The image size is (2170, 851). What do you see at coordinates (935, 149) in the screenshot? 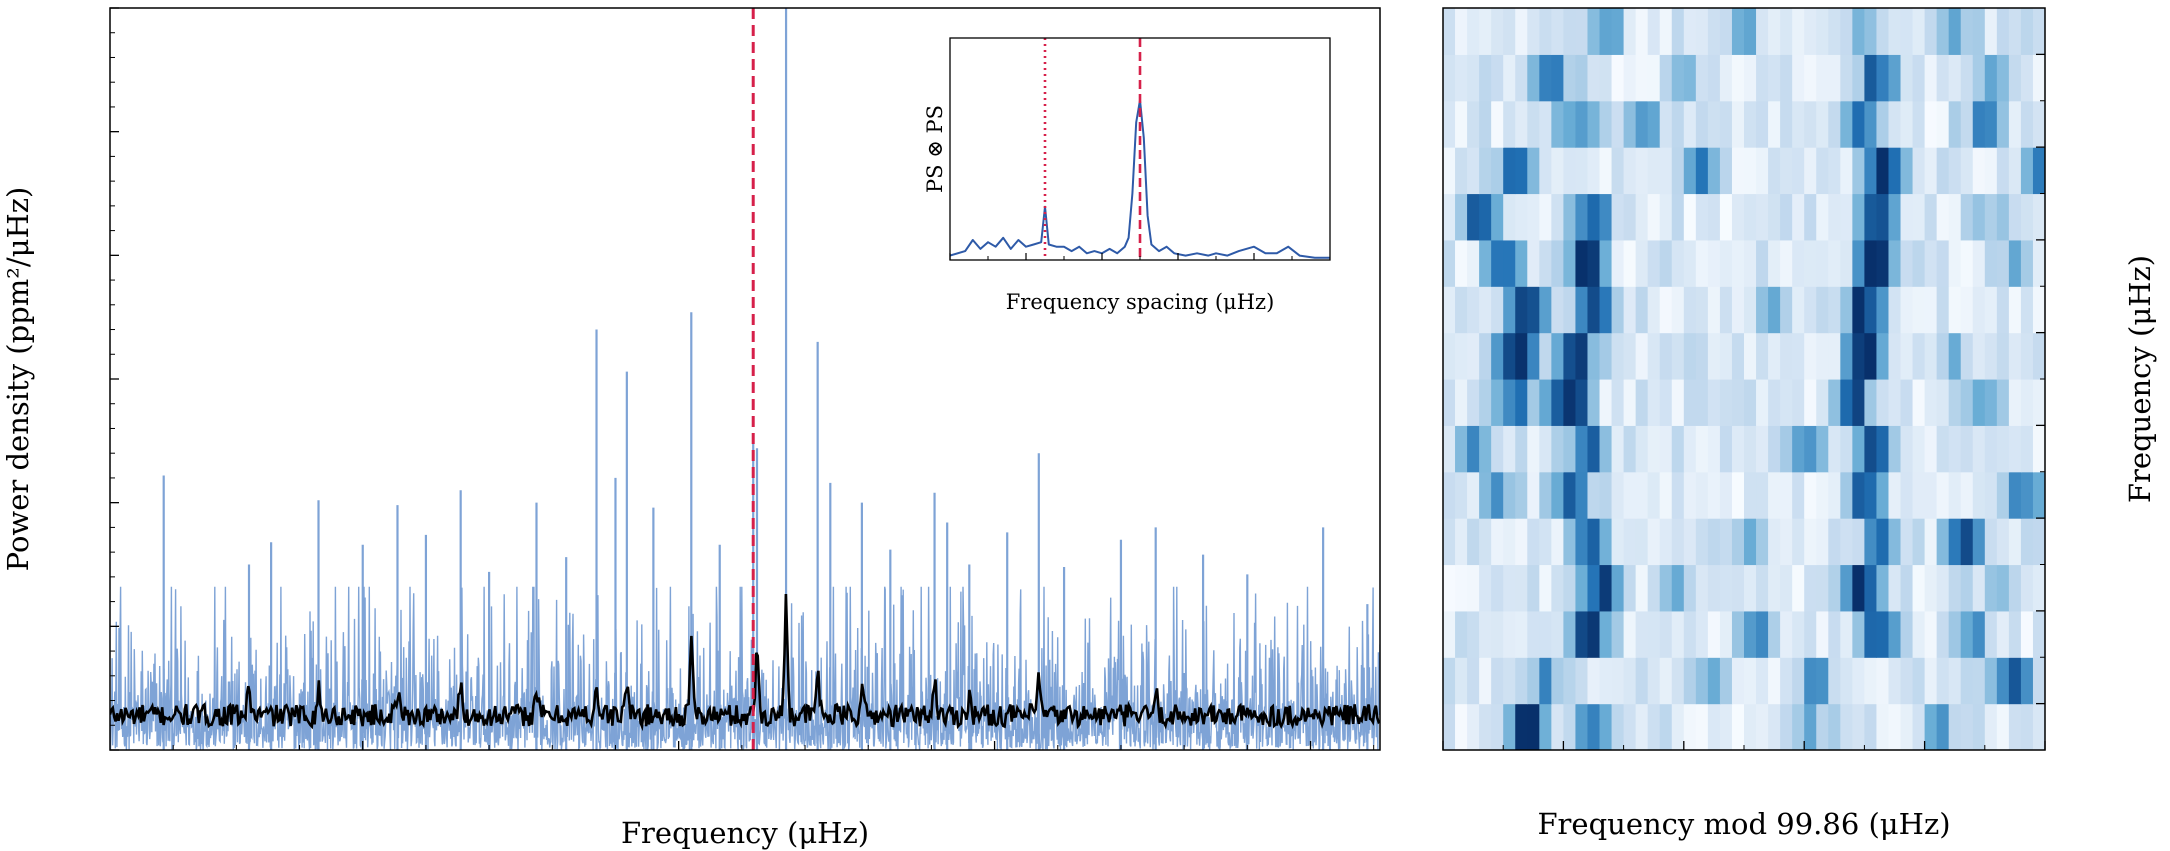
I see `inset-y-label: PS ⊗ PS` at bounding box center [935, 149].